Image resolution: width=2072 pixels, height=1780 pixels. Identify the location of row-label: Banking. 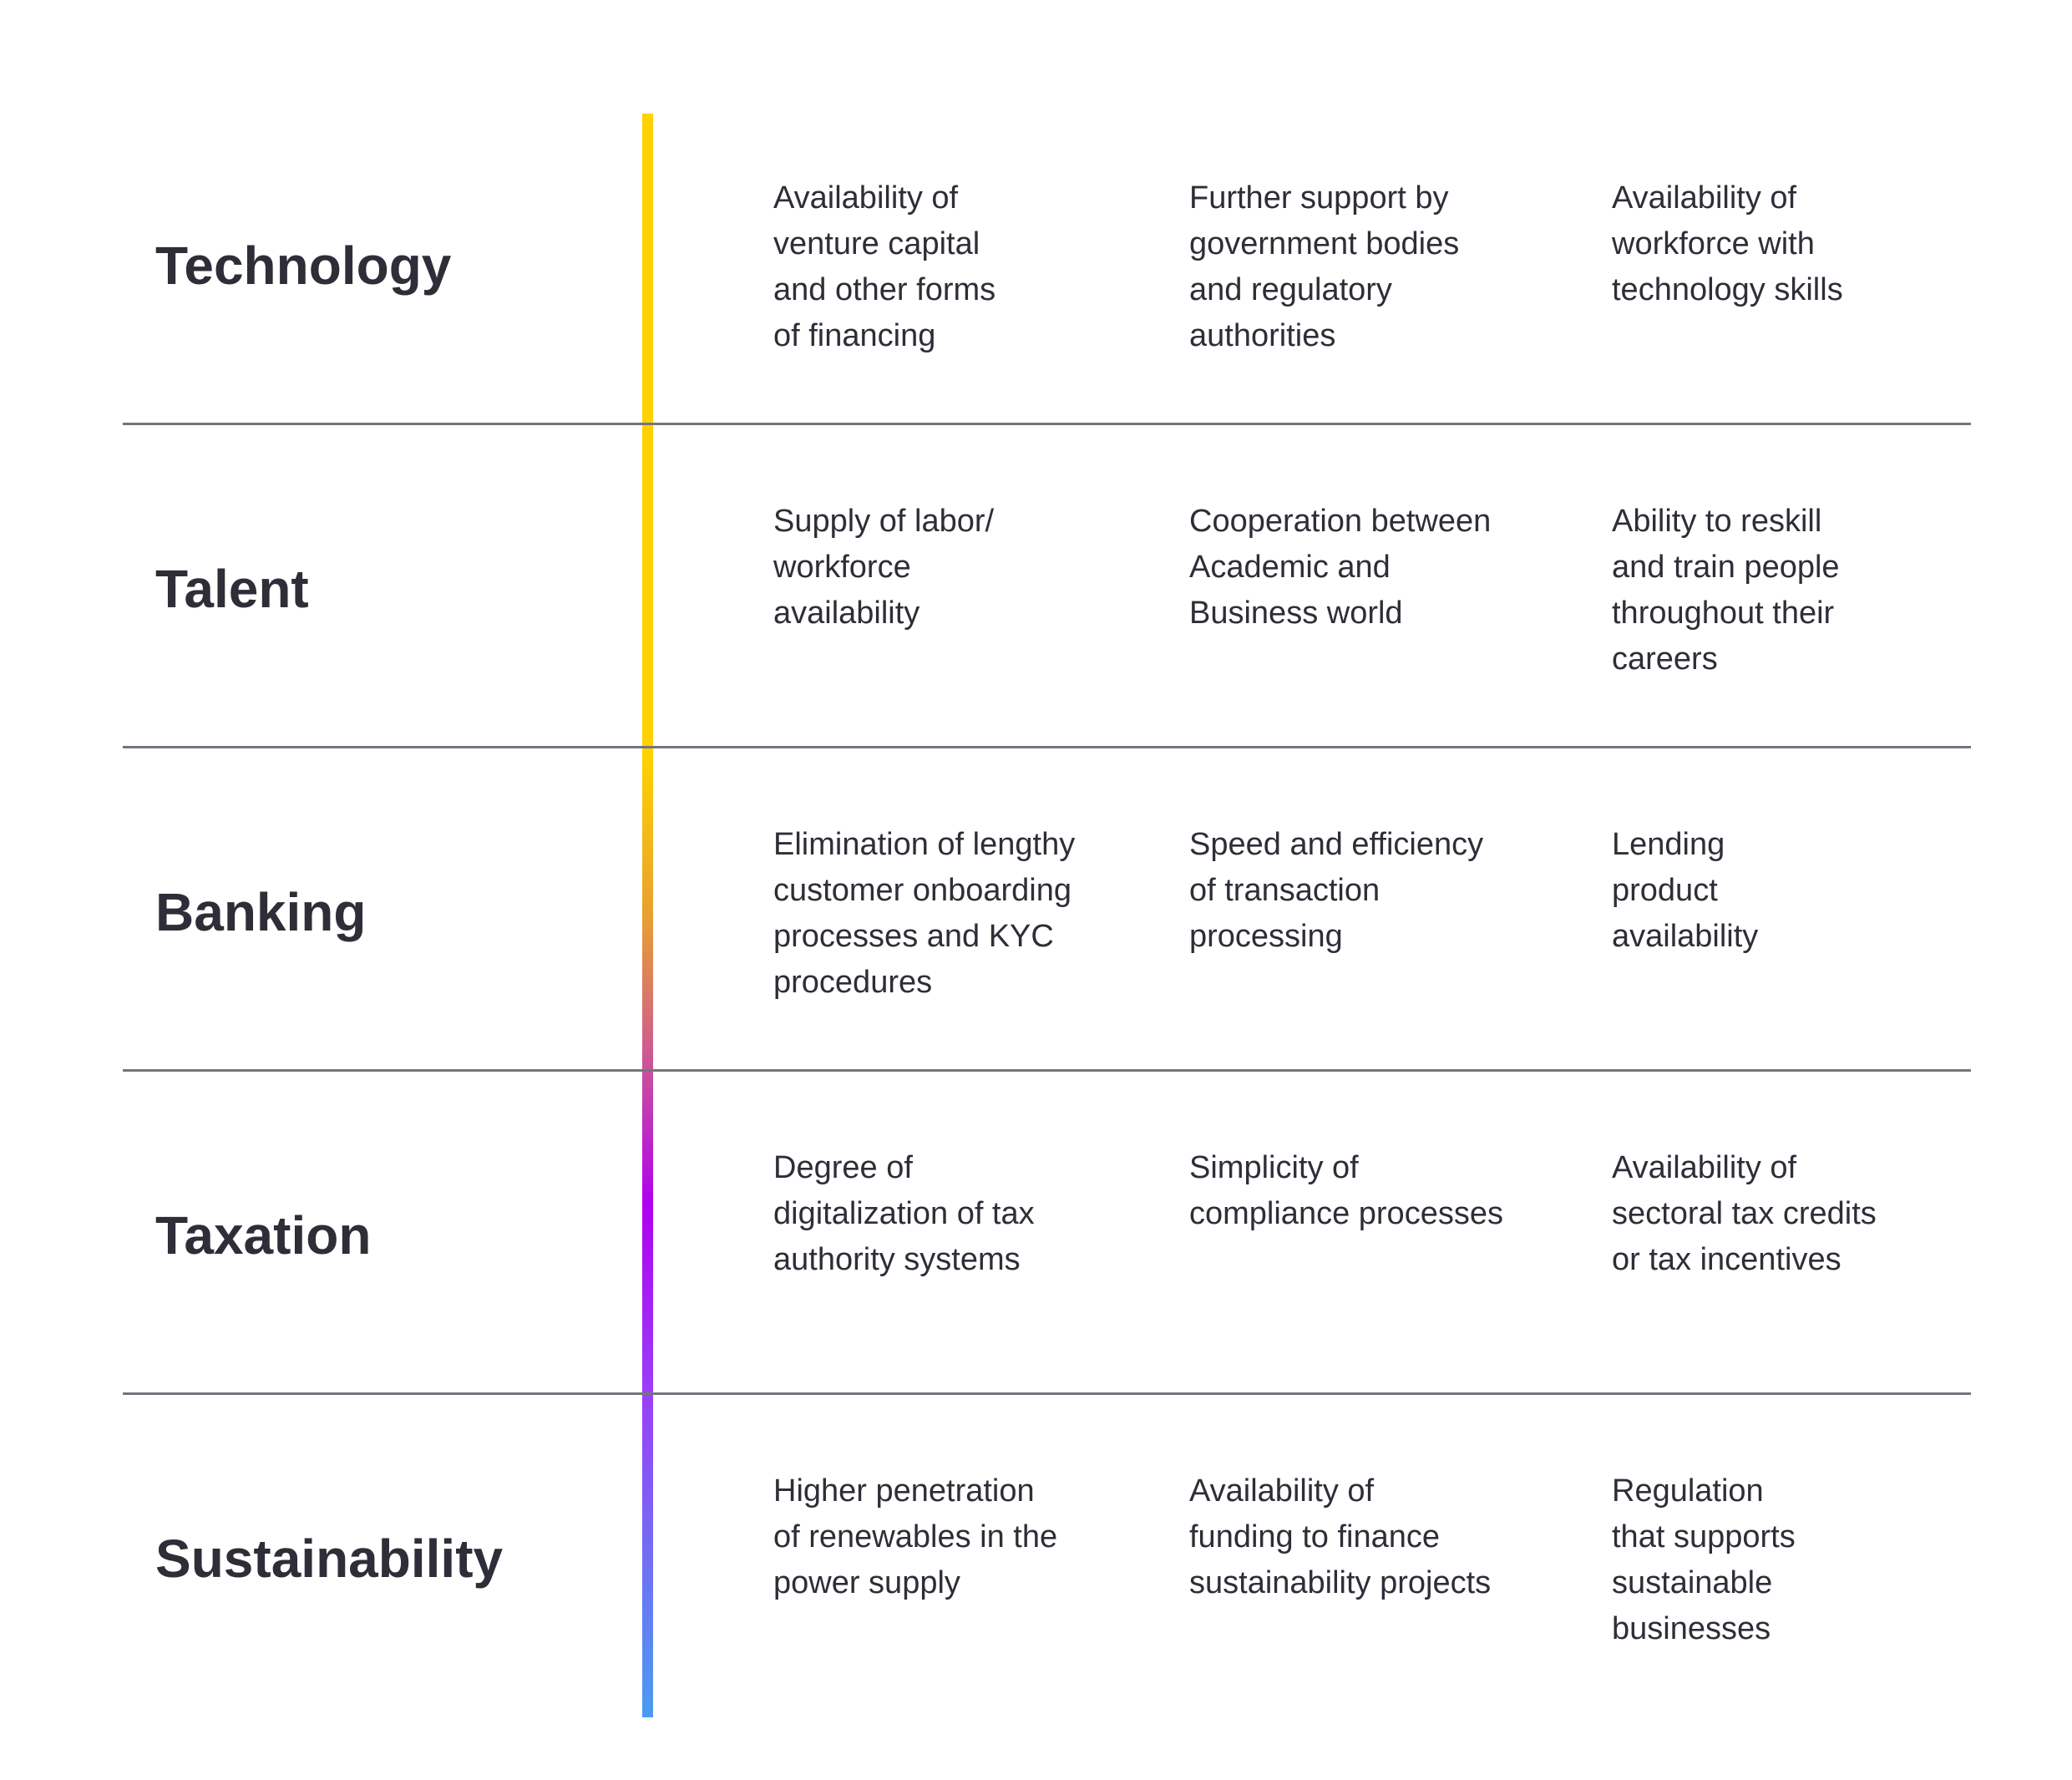
(261, 912).